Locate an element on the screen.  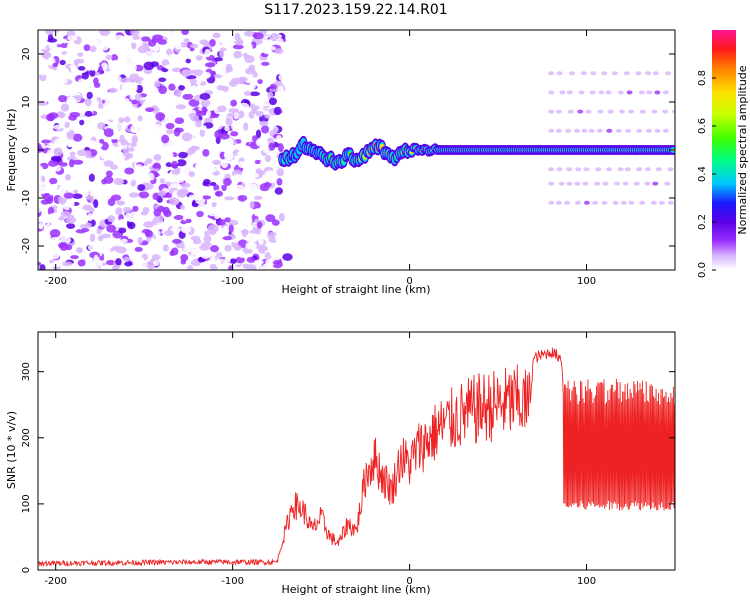
spectrogram-y-axis-label: Frequency (Hz) is located at coordinates (11, 150).